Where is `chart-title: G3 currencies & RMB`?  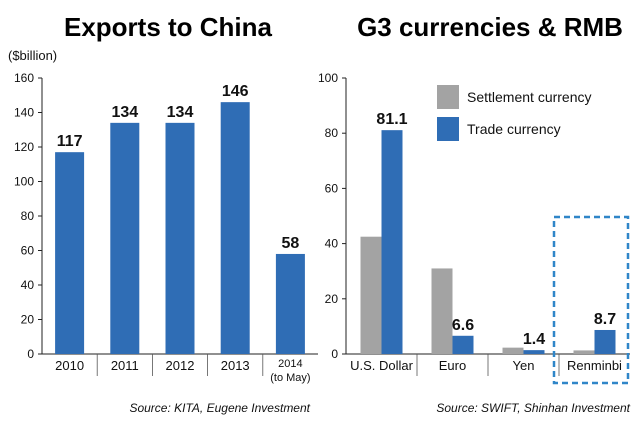
chart-title: G3 currencies & RMB is located at coordinates (490, 27).